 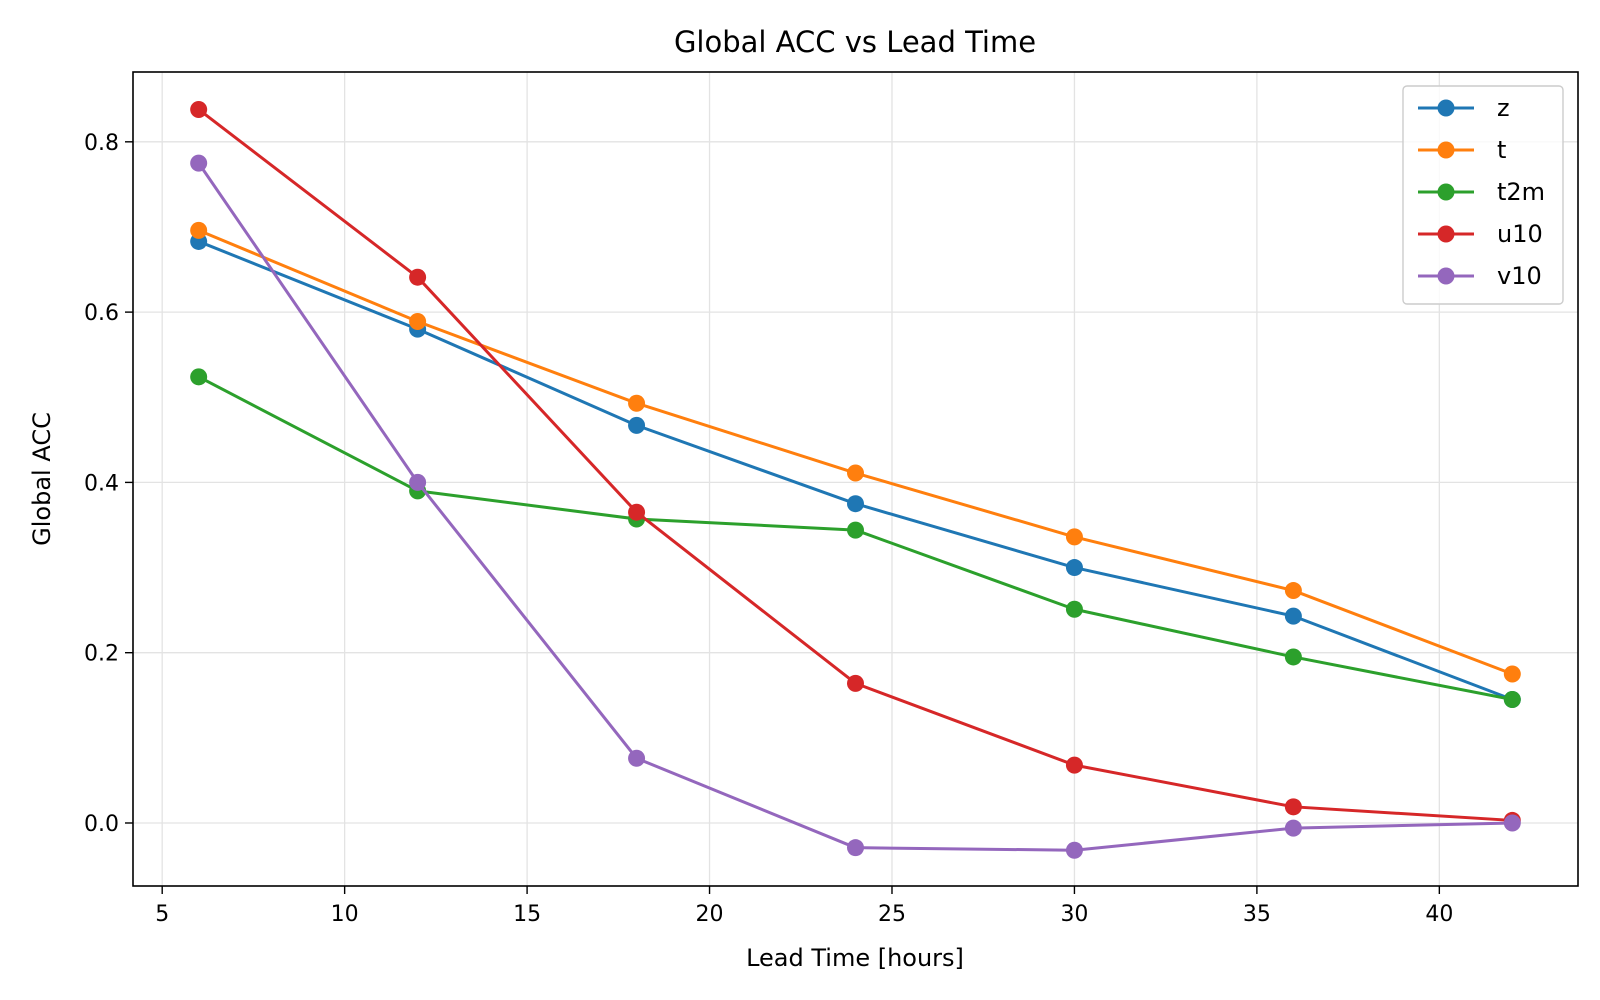 What do you see at coordinates (101, 824) in the screenshot?
I see `y-tick-label: 0.0` at bounding box center [101, 824].